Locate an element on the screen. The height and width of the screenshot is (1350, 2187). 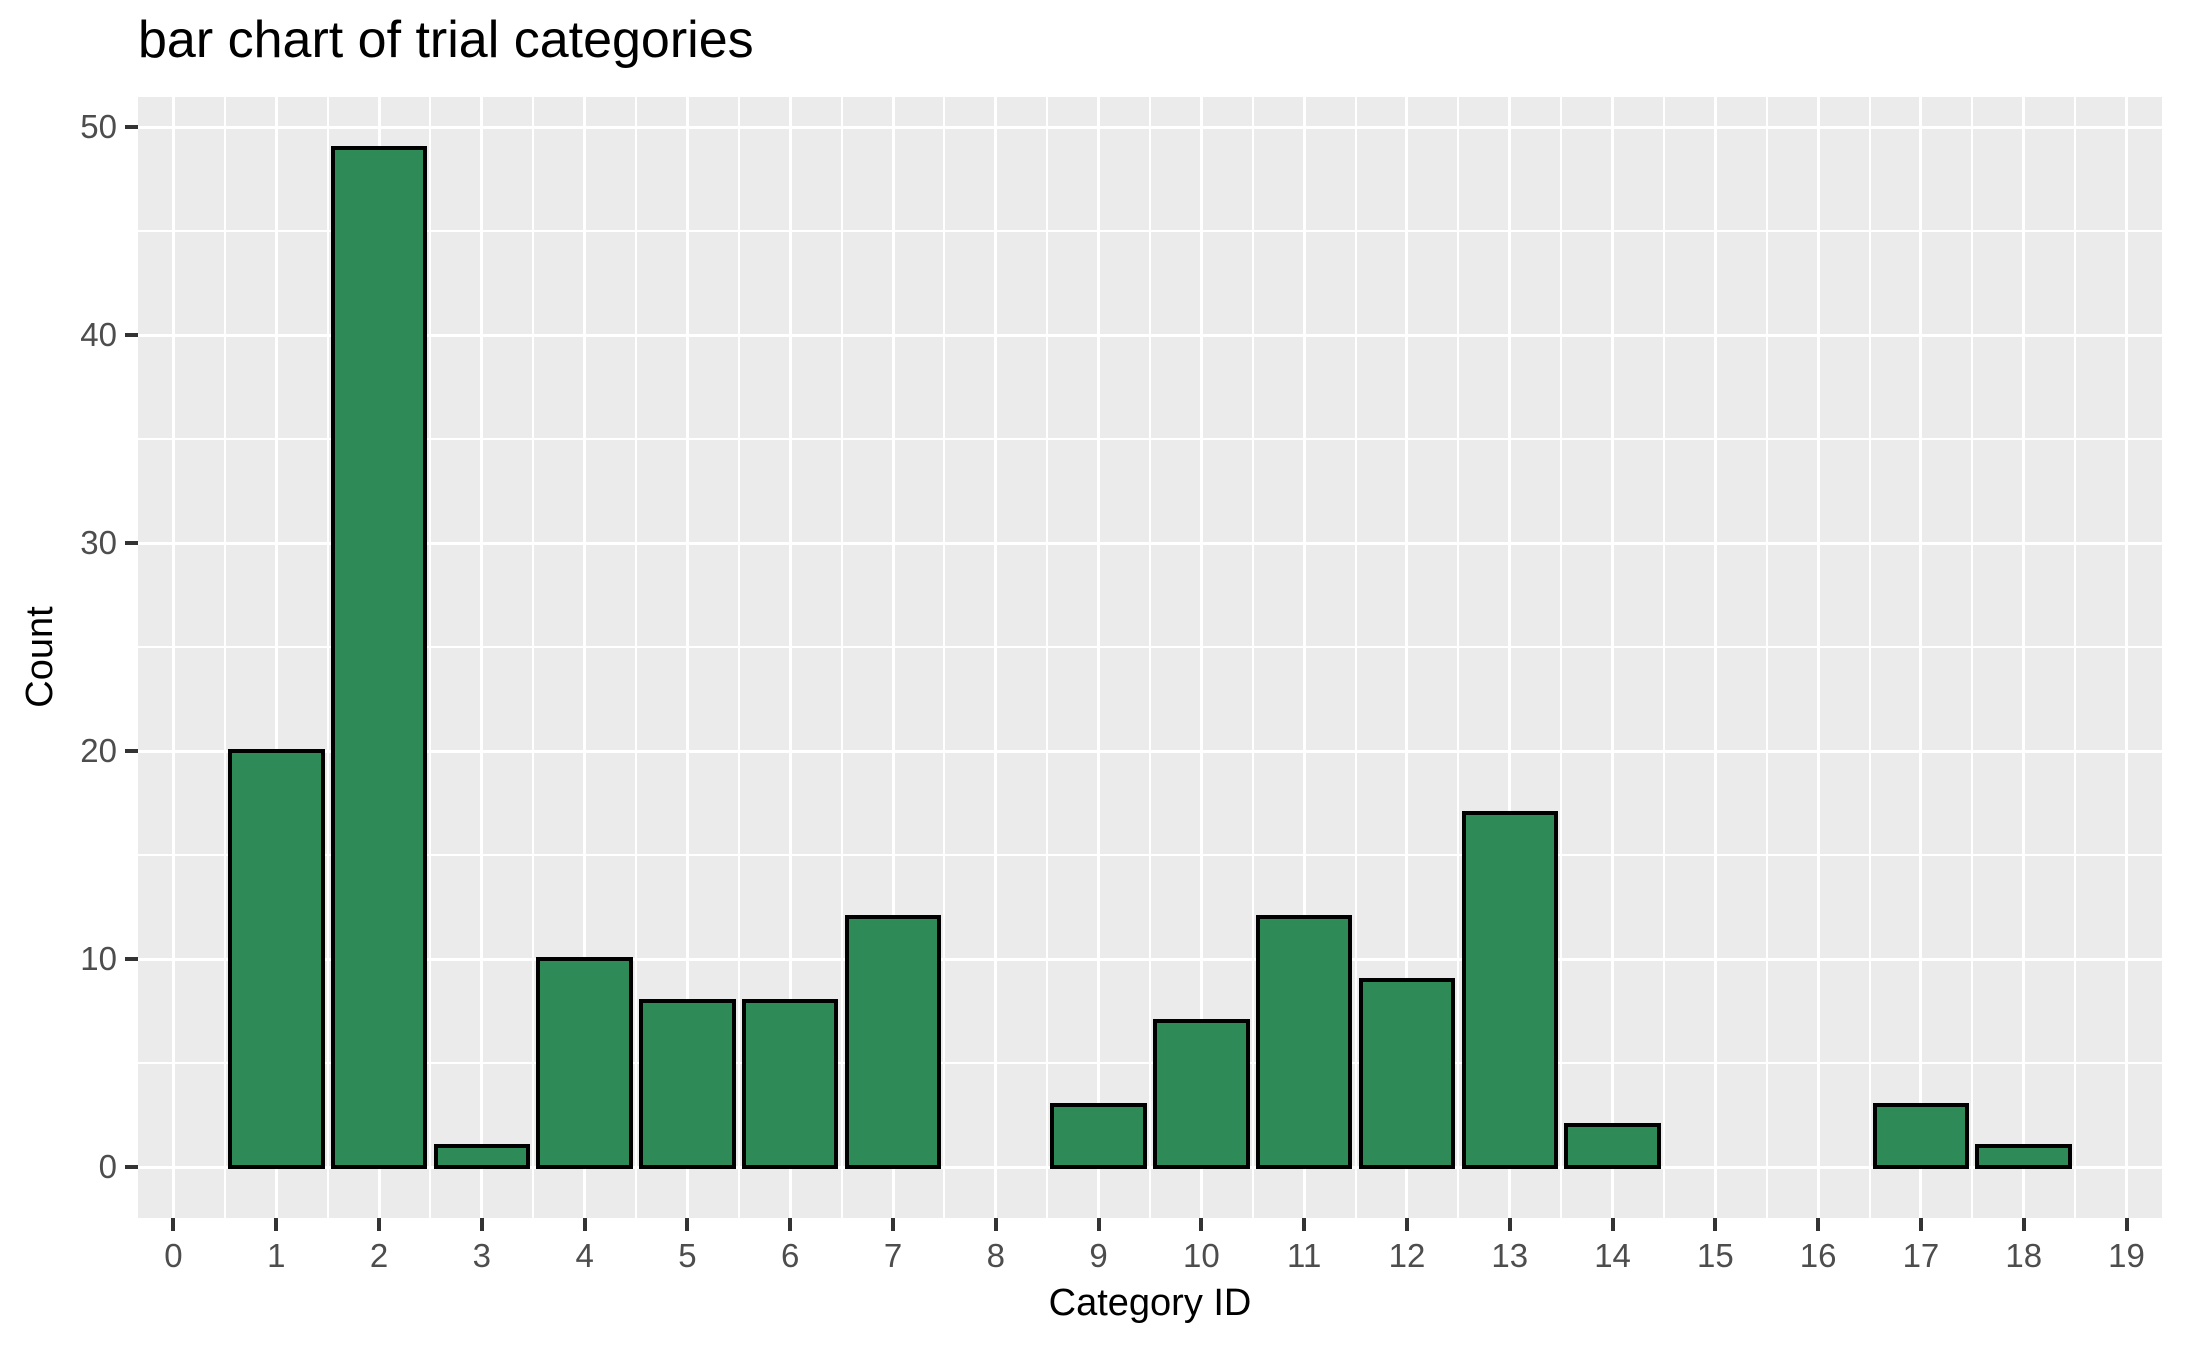
x-tick-label-5: 5 is located at coordinates (687, 1255).